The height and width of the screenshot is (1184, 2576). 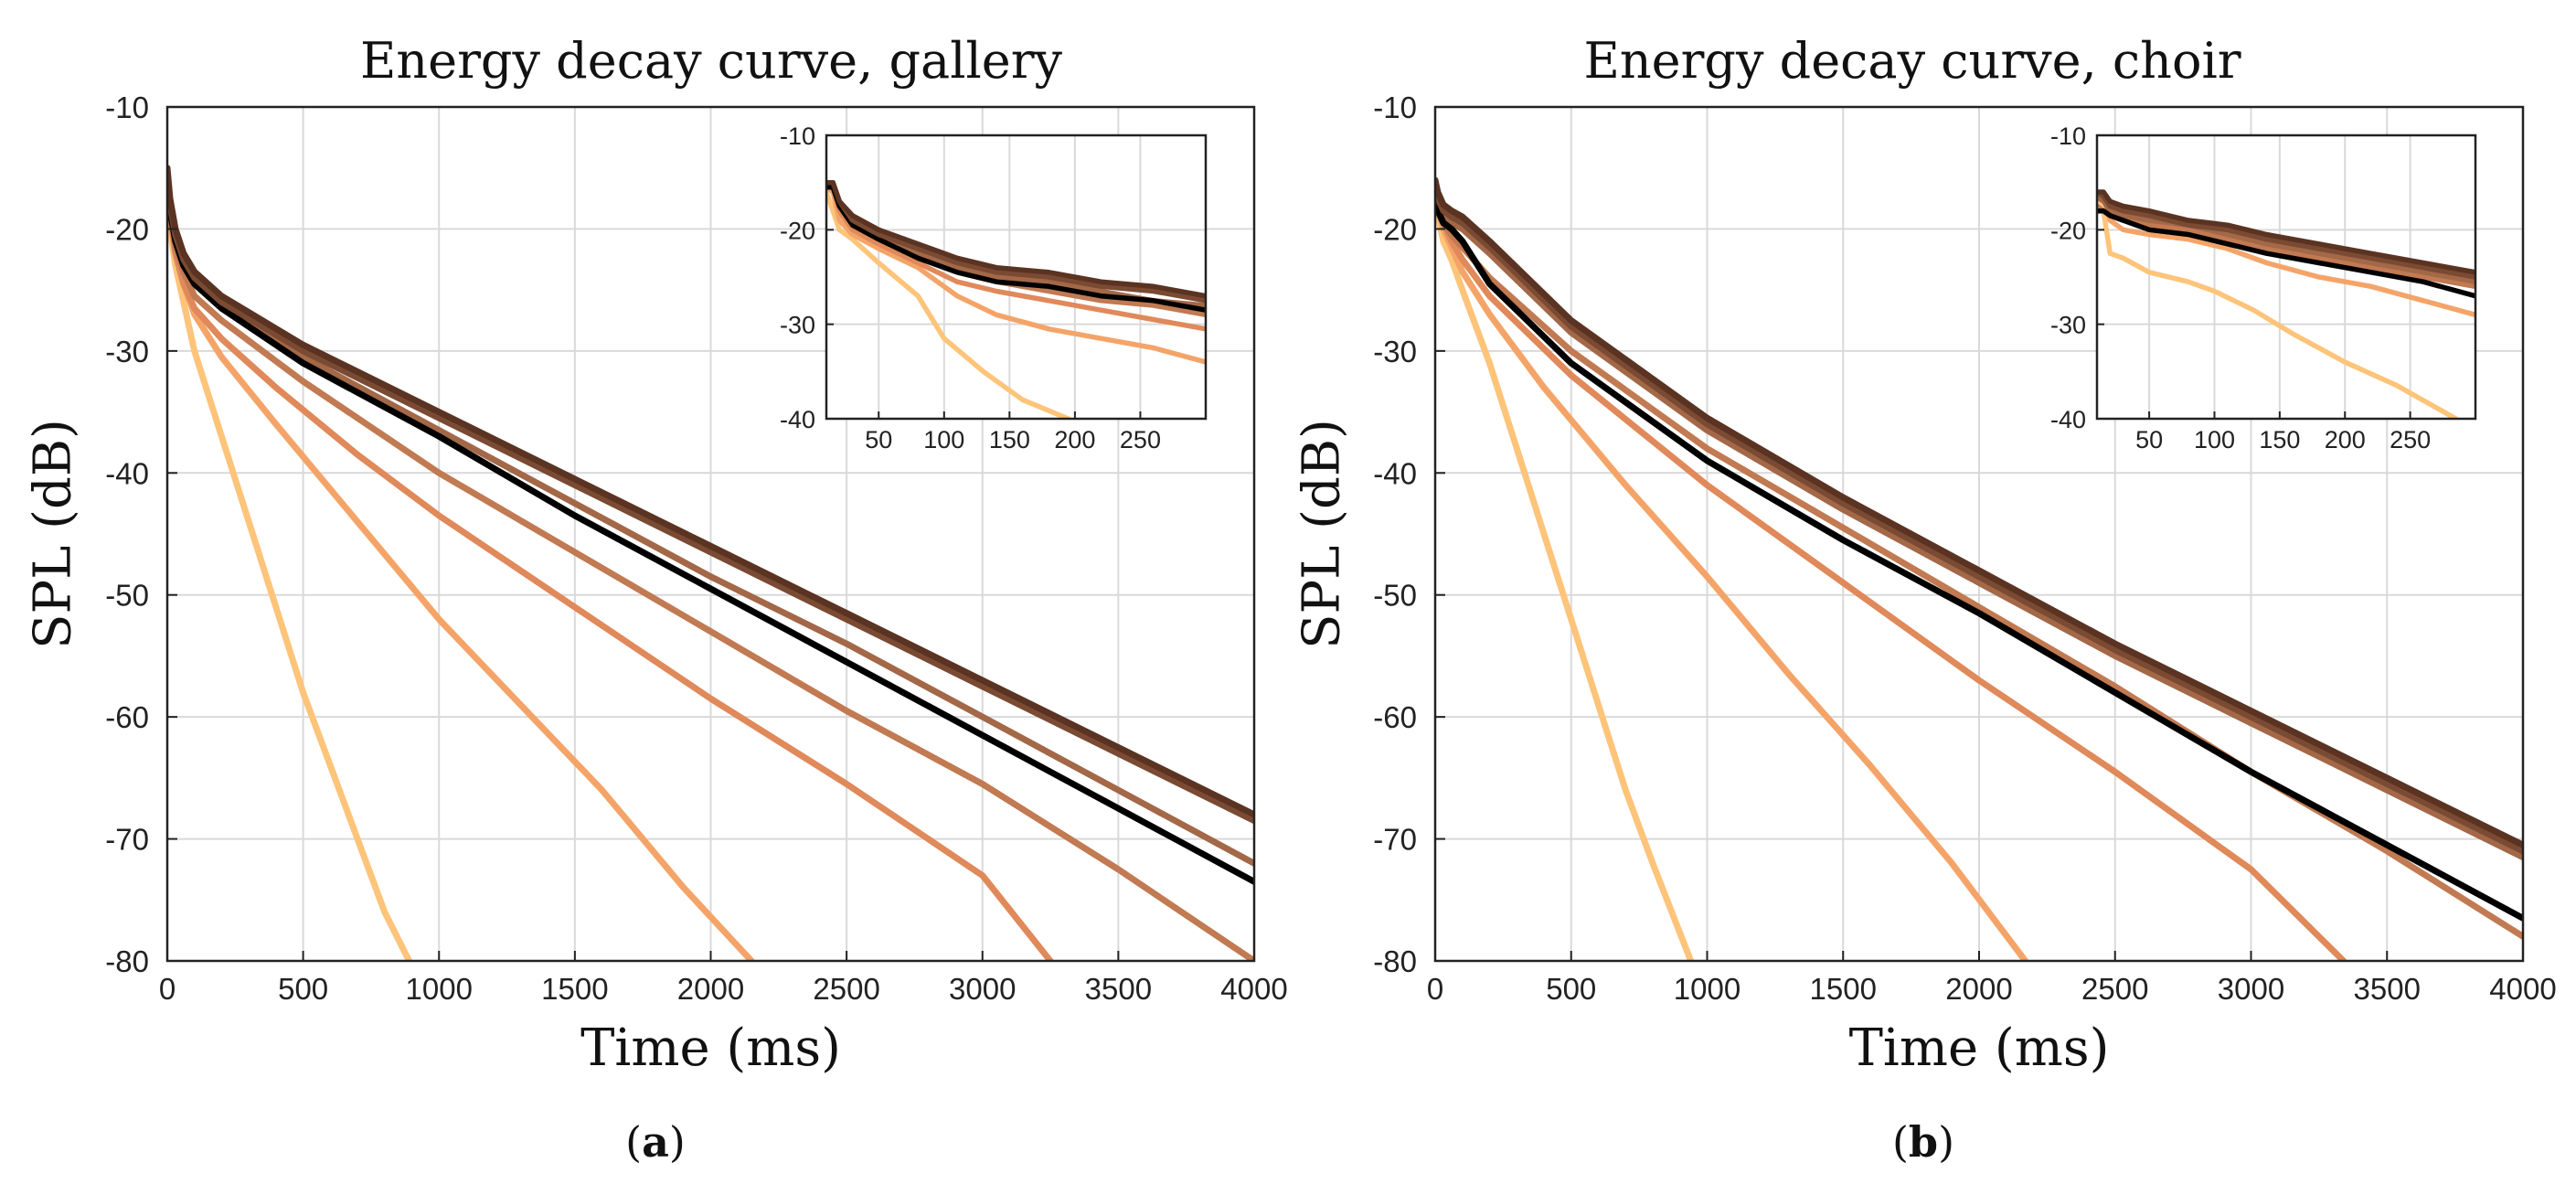 I want to click on panel-b-y-tick-label: -10, so click(x=1395, y=107).